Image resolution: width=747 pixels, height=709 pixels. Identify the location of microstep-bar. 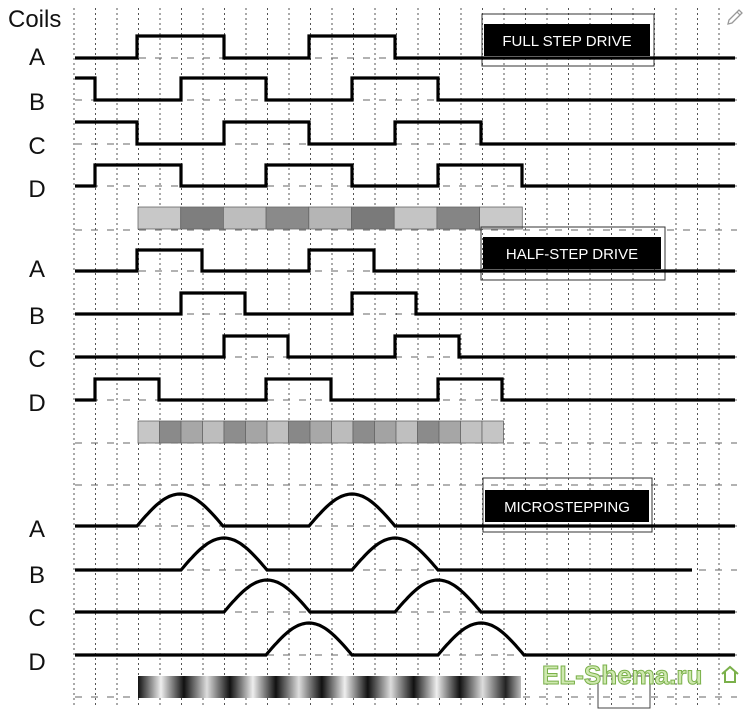
(329, 687).